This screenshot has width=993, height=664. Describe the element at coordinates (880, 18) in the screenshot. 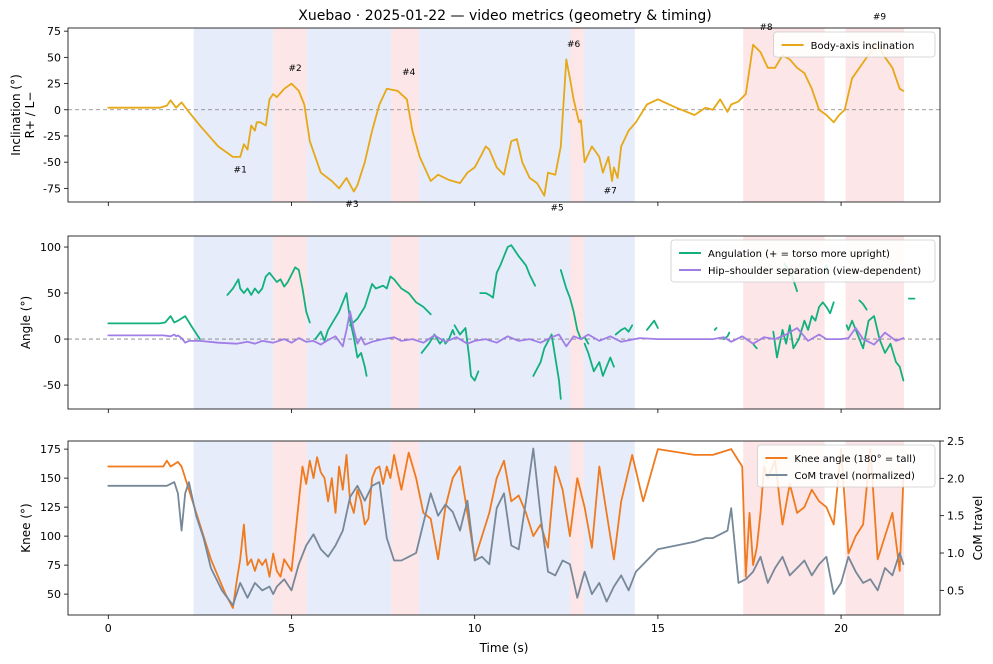

I see `peak-annotation: #9` at that location.